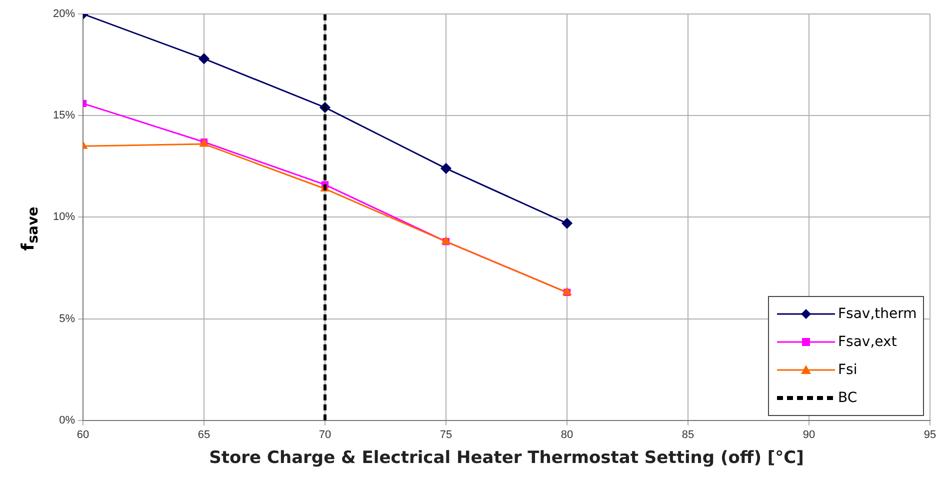 The height and width of the screenshot is (477, 942). Describe the element at coordinates (867, 342) in the screenshot. I see `legend-label: Fsav,ext` at that location.